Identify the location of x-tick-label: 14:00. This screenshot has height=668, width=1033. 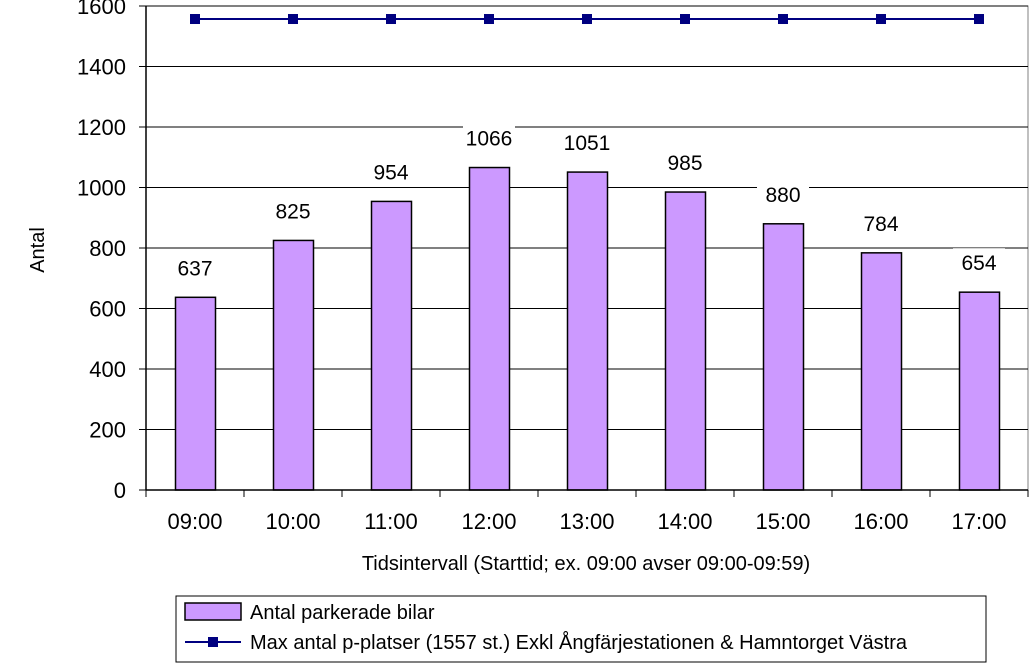
(684, 521).